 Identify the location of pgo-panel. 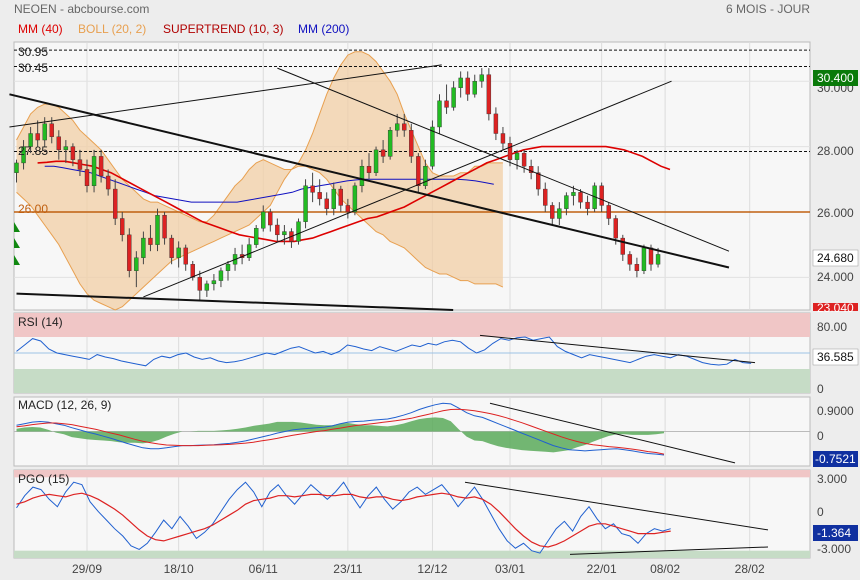
(412, 514).